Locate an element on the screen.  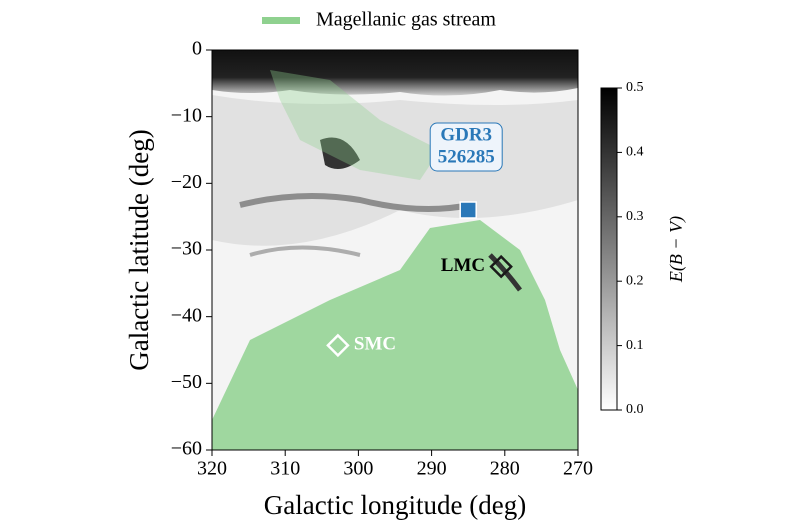
x-tick-label: 280 is located at coordinates (505, 469).